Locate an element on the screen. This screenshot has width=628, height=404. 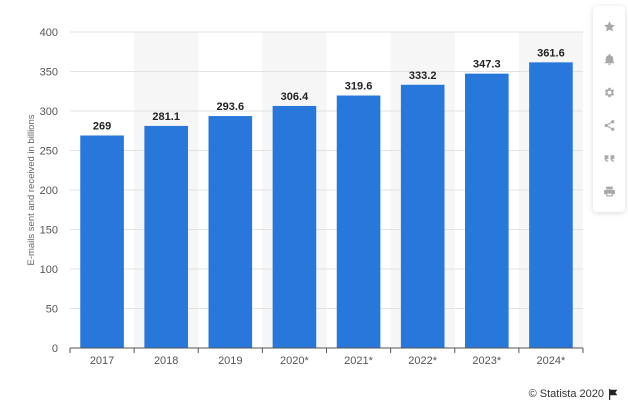
bar-2024 is located at coordinates (551, 205).